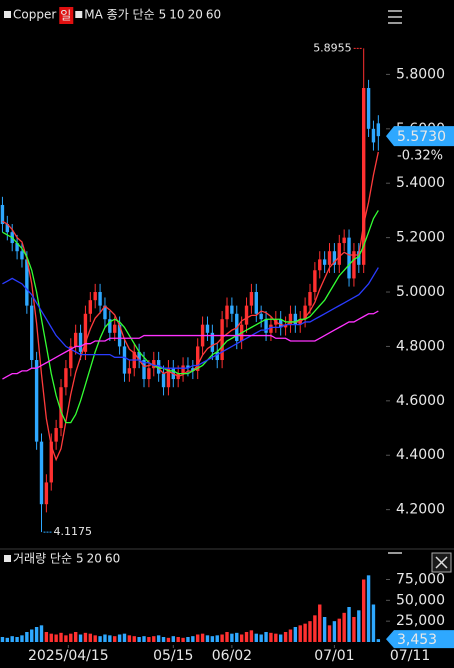 The height and width of the screenshot is (668, 454). What do you see at coordinates (420, 136) in the screenshot?
I see `last-price-tag` at bounding box center [420, 136].